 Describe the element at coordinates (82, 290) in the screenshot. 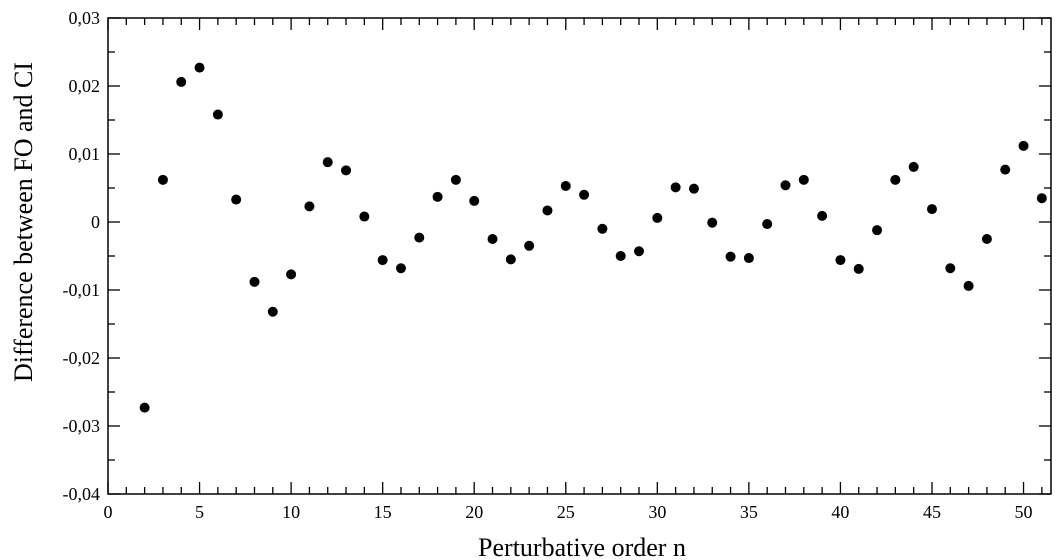

I see `y-tick-label: -0,01` at that location.